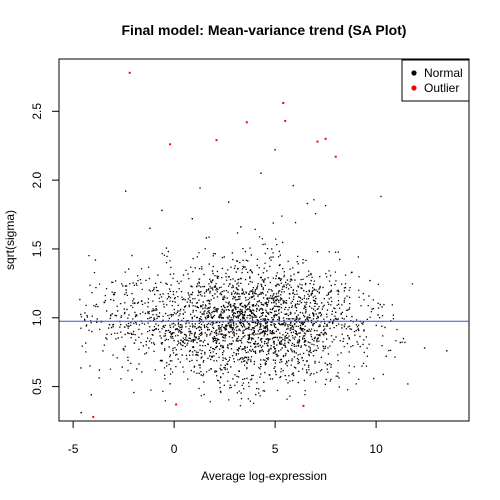 This screenshot has height=500, width=500. Describe the element at coordinates (414, 88) in the screenshot. I see `legend-marker-outlier` at that location.